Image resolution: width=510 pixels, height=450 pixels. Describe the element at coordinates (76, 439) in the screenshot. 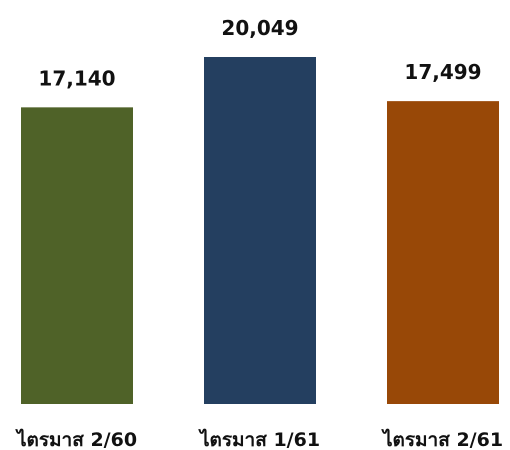

I see `x-tick-label-1: ไตรมาส 2/60` at that location.